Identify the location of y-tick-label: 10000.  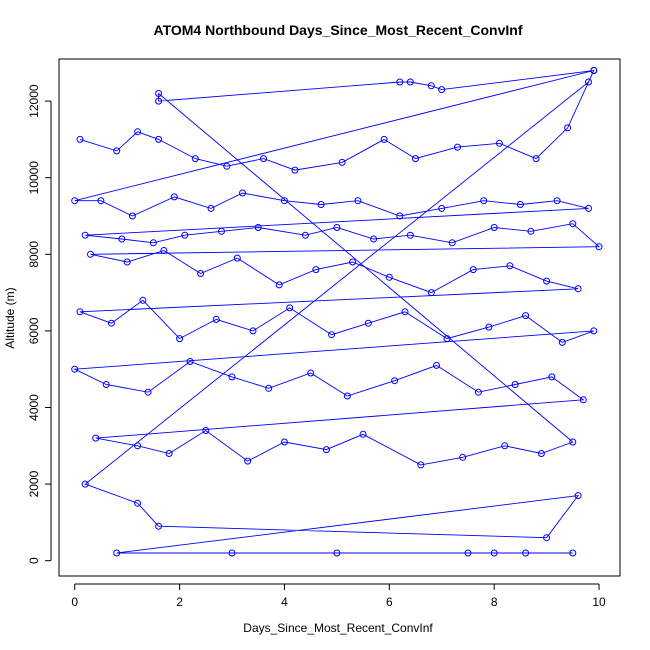
(34, 178).